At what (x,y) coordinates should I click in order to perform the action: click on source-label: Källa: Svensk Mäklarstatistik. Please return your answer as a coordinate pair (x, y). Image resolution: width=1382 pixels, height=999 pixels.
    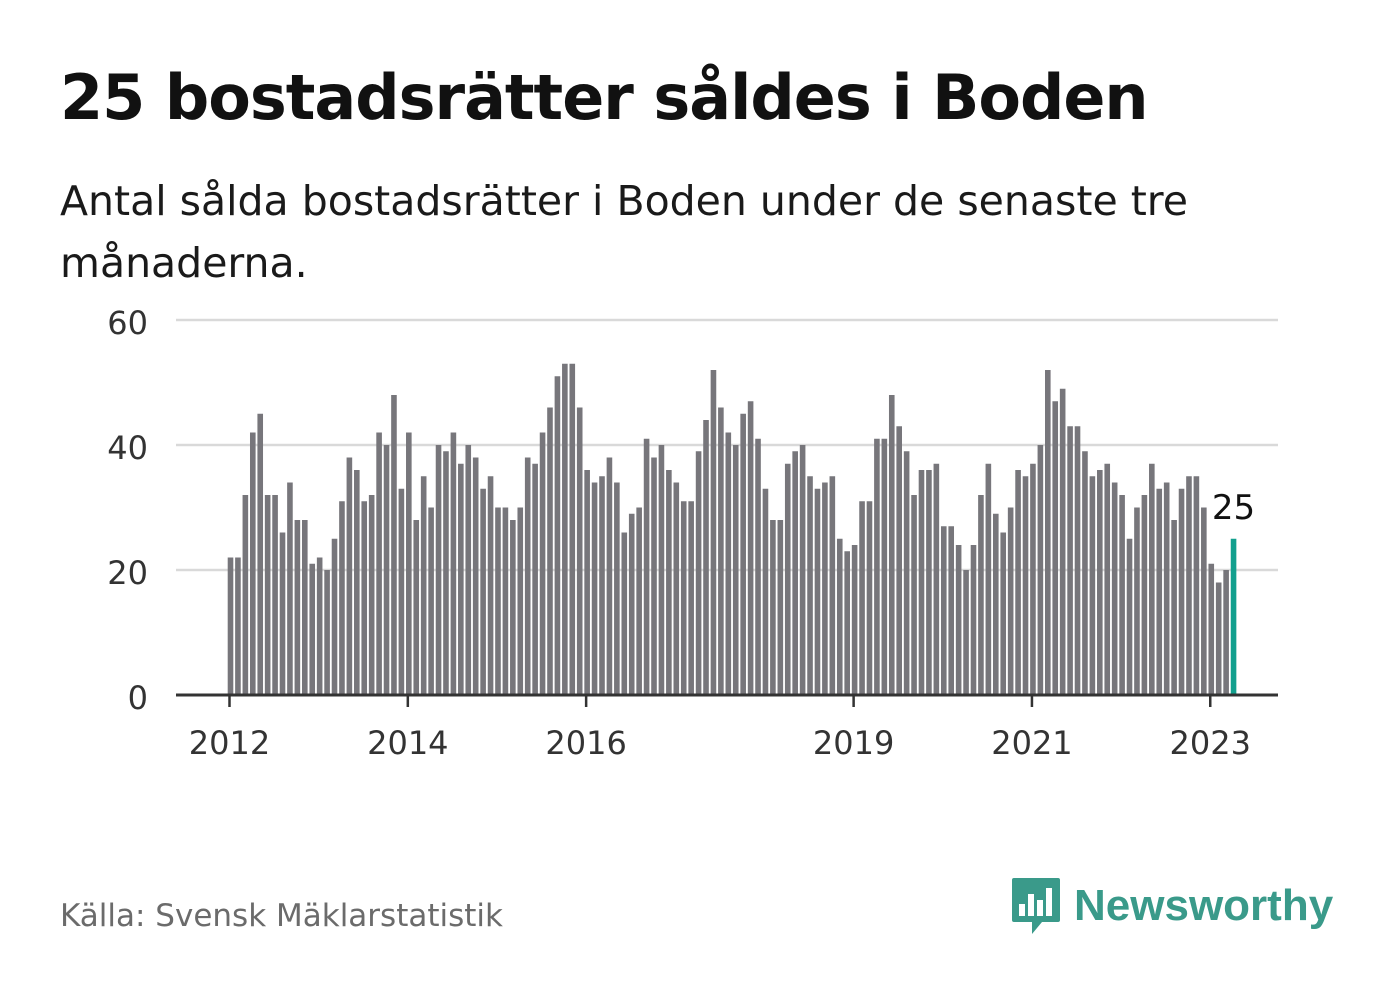
    Looking at the image, I should click on (281, 916).